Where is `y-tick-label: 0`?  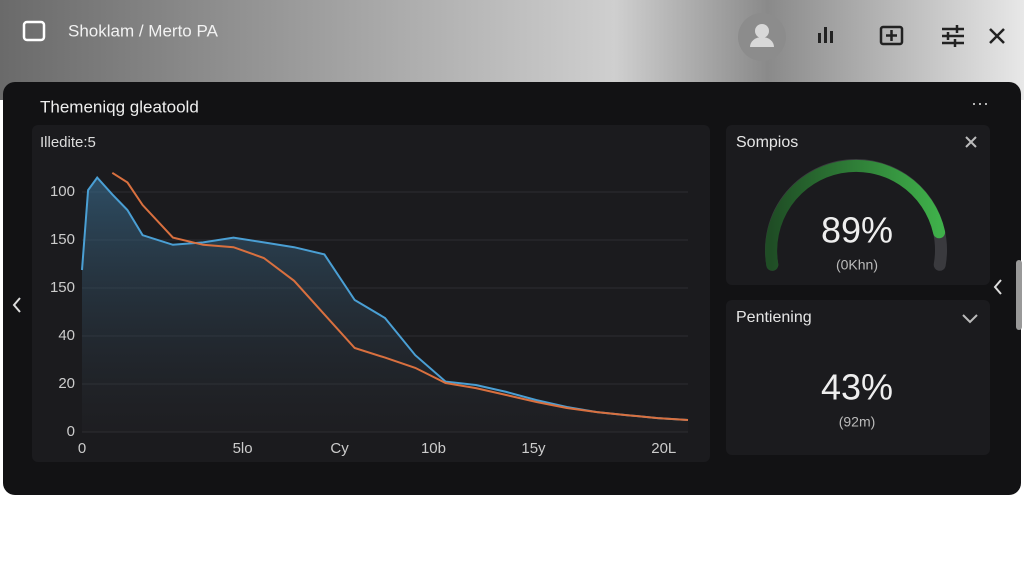 y-tick-label: 0 is located at coordinates (71, 431).